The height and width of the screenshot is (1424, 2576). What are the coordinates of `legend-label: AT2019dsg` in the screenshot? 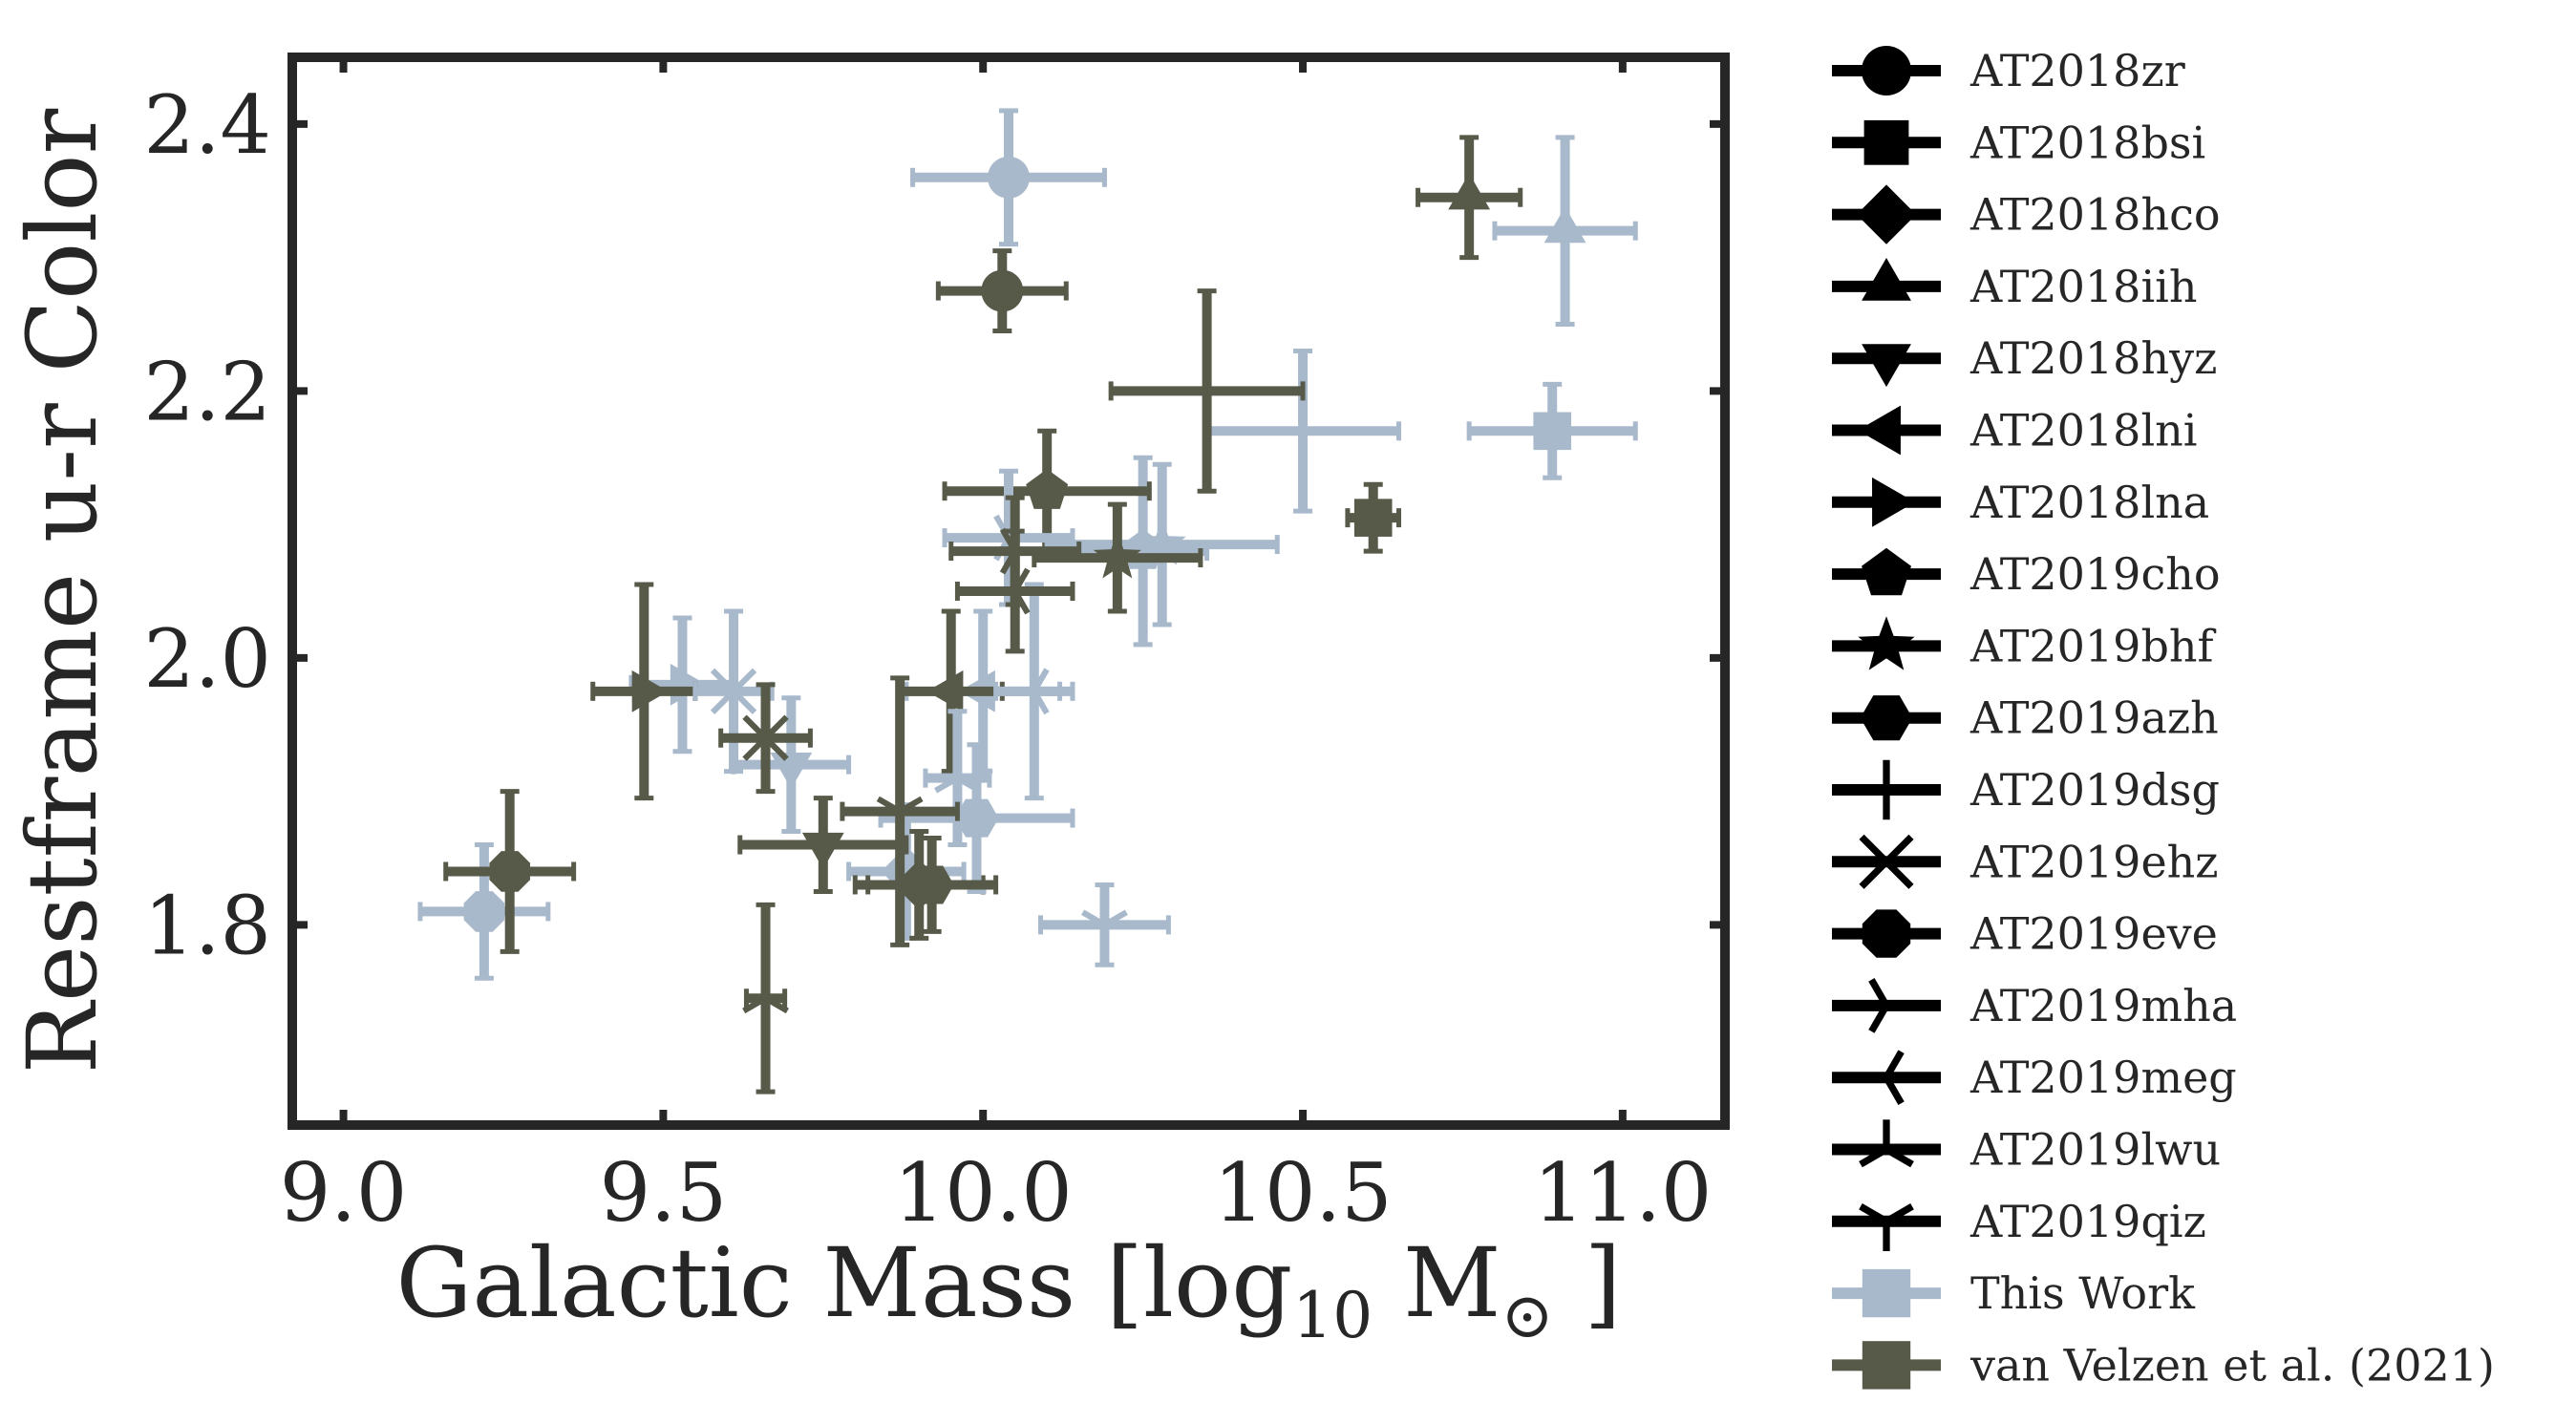 It's located at (2094, 790).